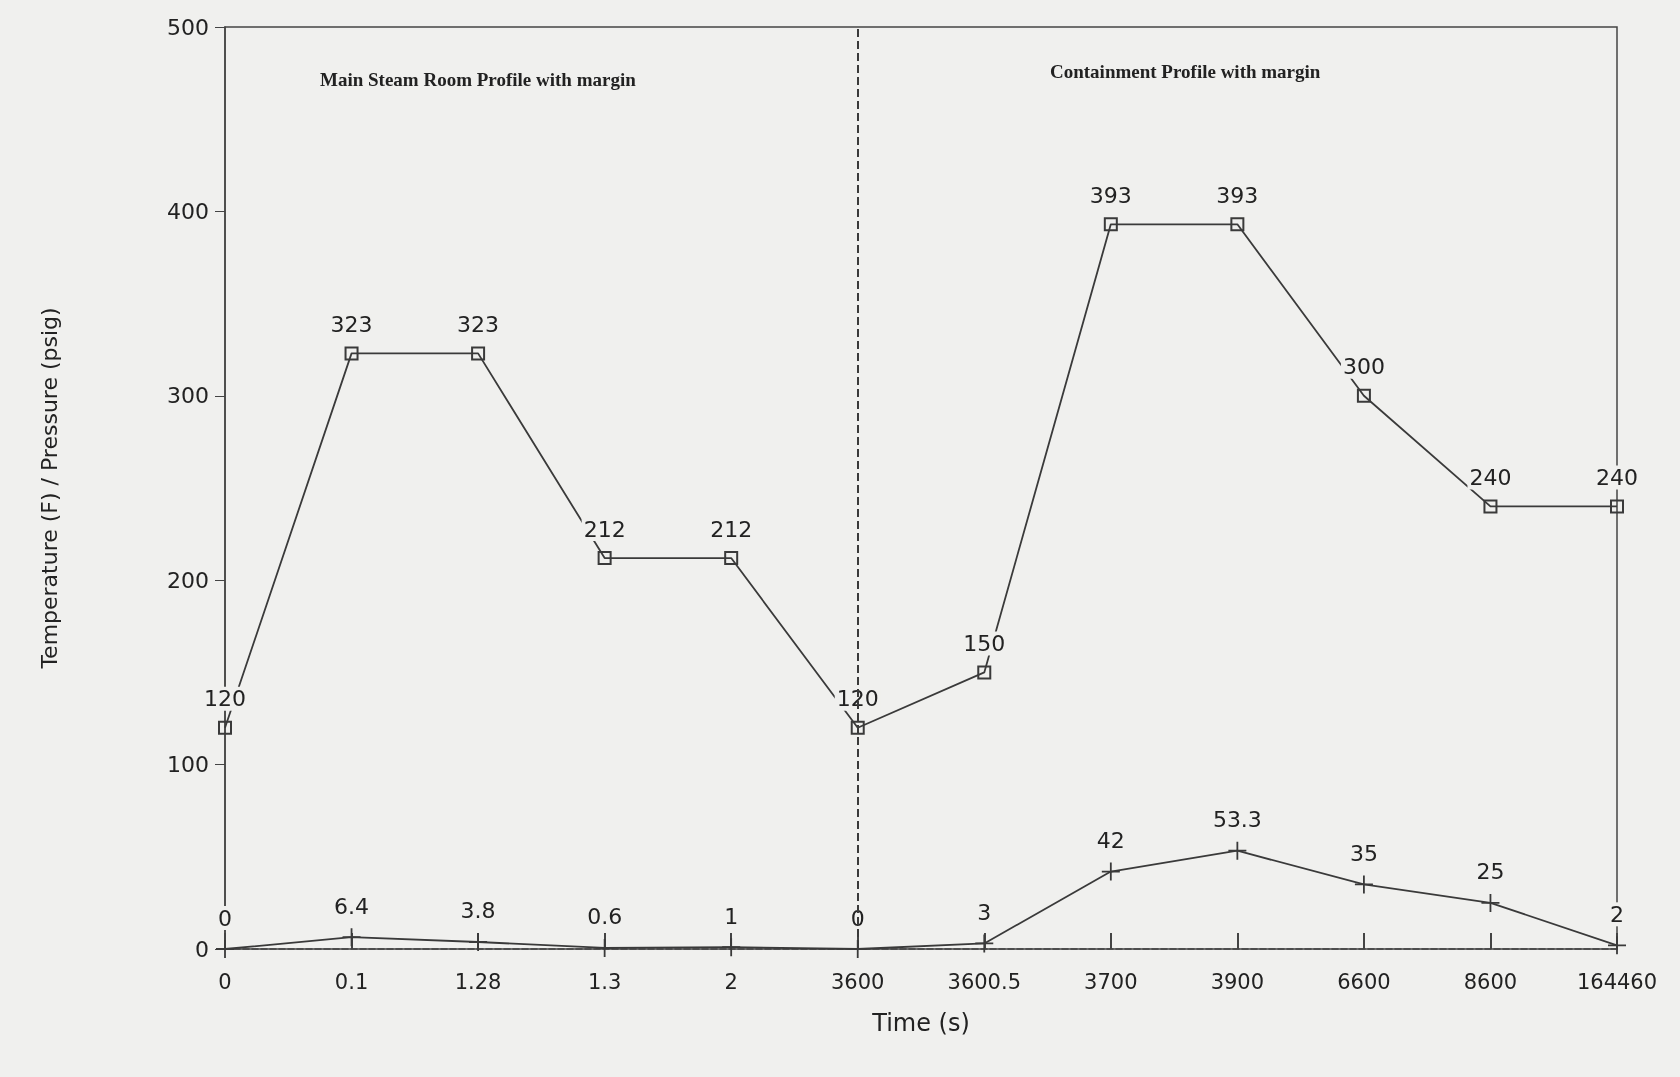  I want to click on data-label: 6.4, so click(352, 906).